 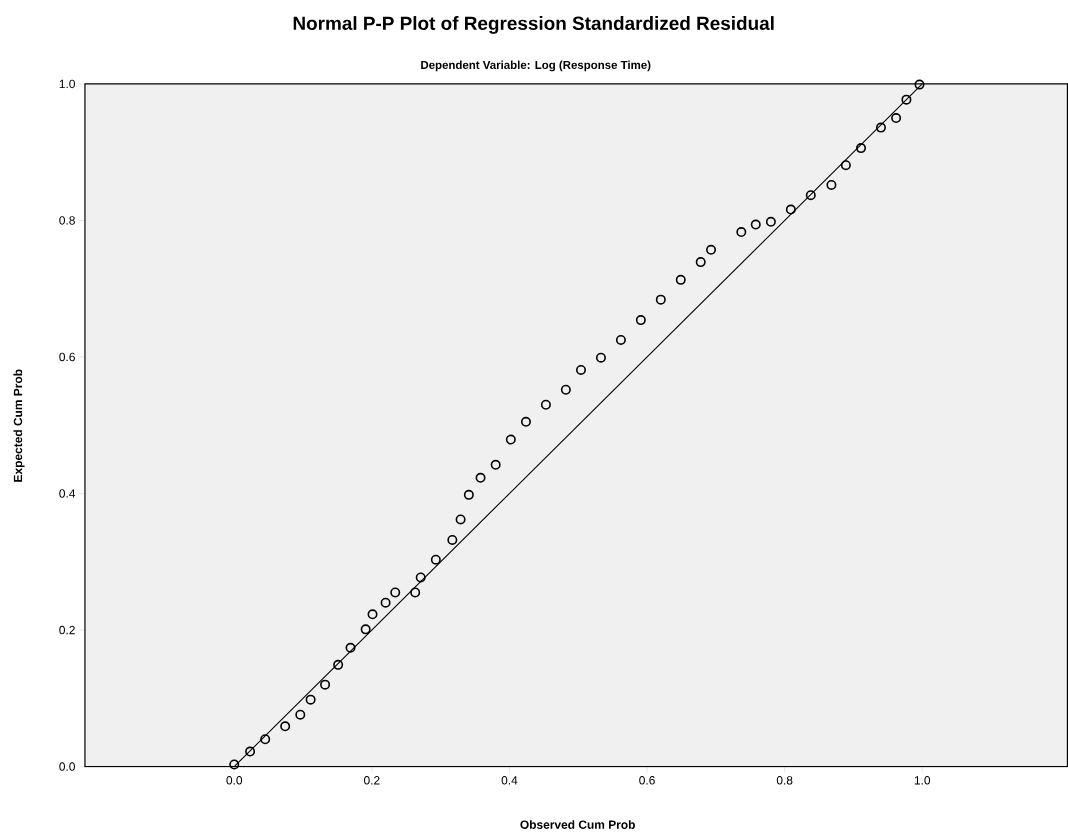 What do you see at coordinates (647, 780) in the screenshot?
I see `x-tick-label: 0.6` at bounding box center [647, 780].